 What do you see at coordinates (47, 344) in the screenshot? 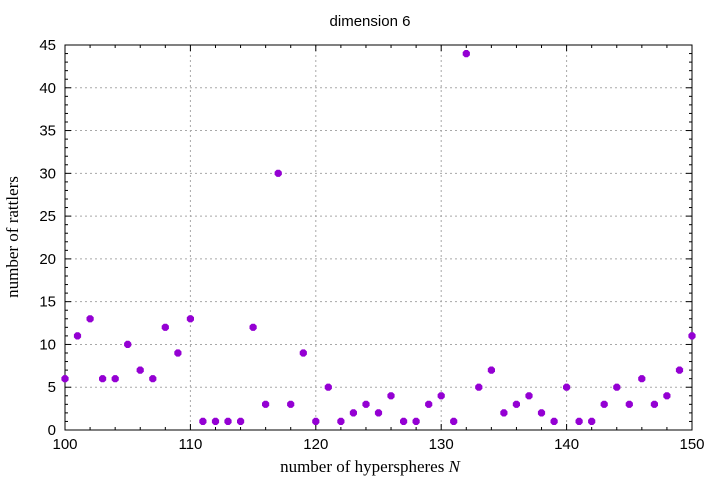
I see `y-tick-label: 10` at bounding box center [47, 344].